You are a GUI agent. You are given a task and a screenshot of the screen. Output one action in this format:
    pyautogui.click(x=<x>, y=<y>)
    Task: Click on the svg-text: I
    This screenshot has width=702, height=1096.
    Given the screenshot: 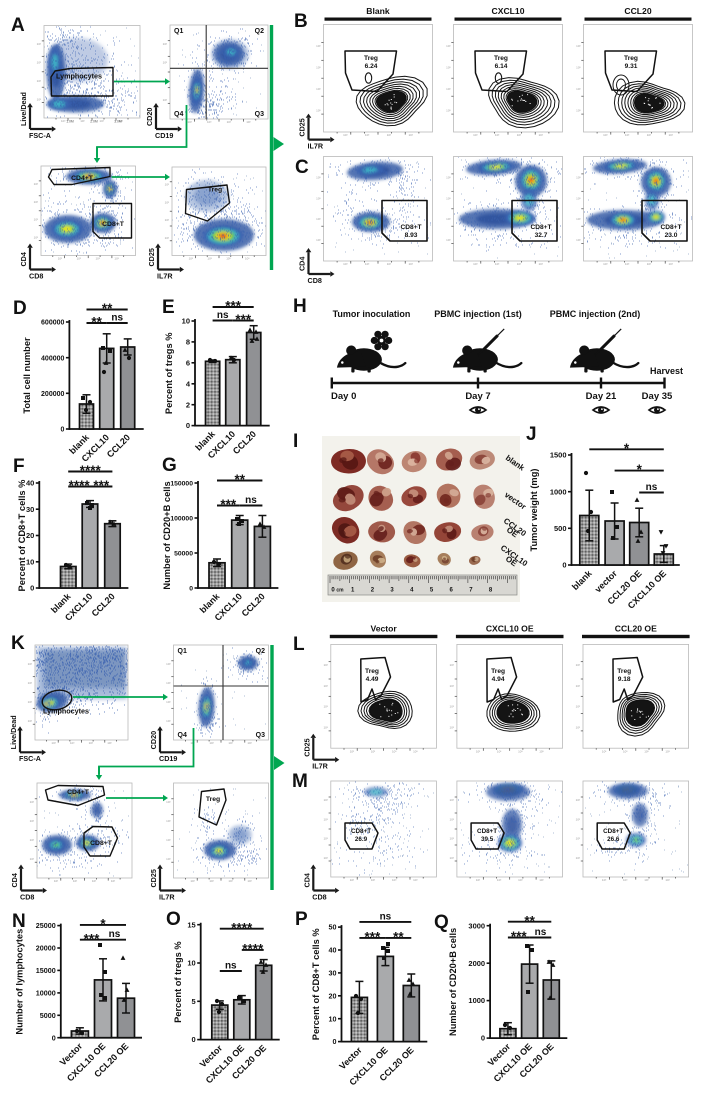 What is the action you would take?
    pyautogui.click(x=295, y=441)
    